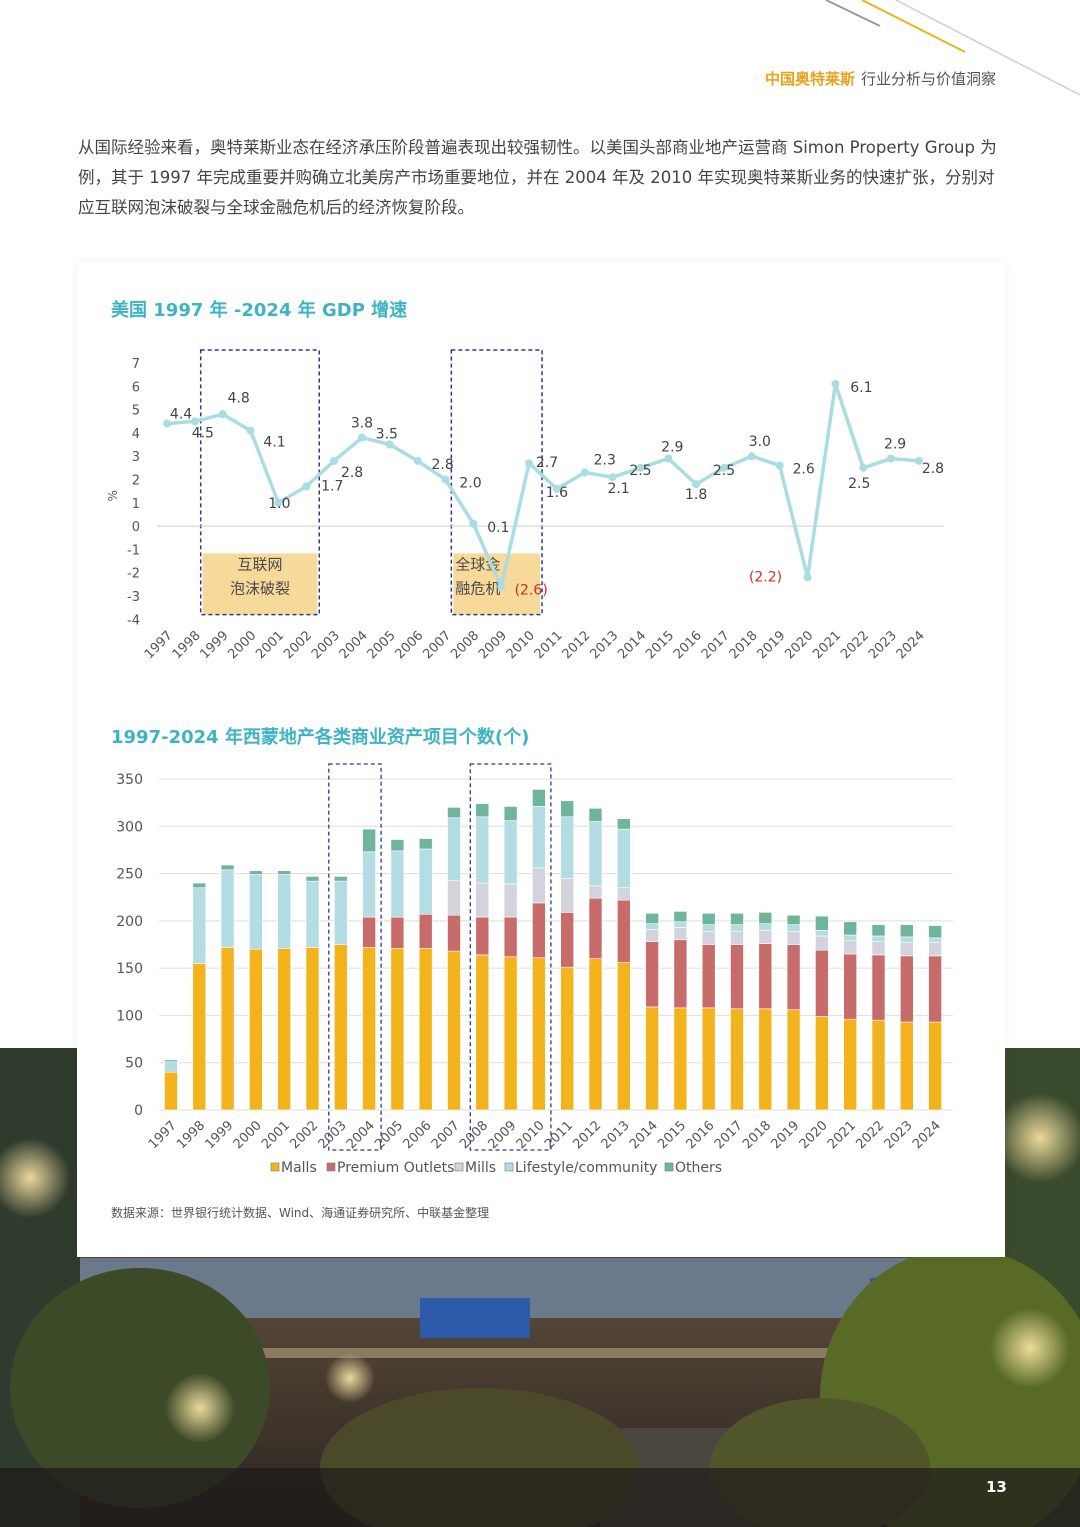 Image resolution: width=1080 pixels, height=1527 pixels. I want to click on x-tick-label: 2019, so click(772, 645).